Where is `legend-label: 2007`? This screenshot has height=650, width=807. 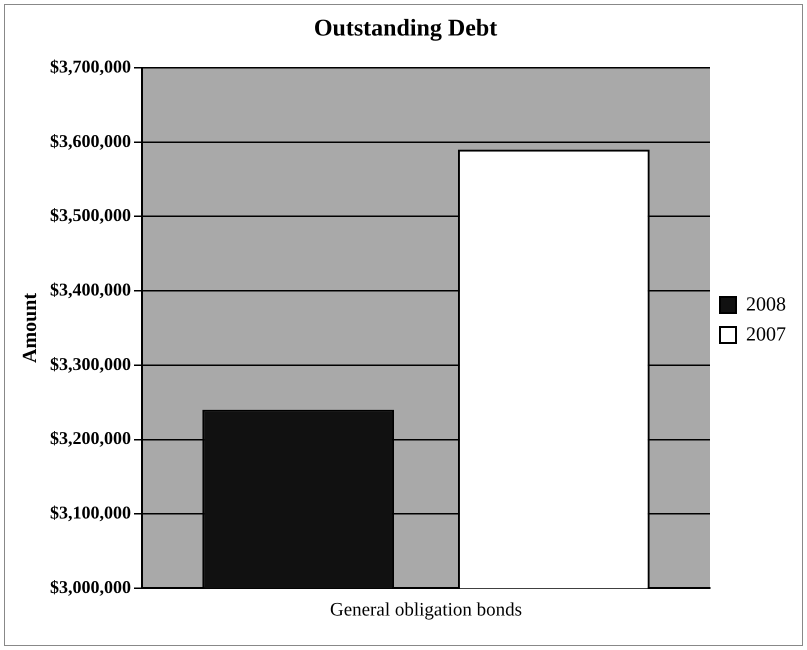 legend-label: 2007 is located at coordinates (766, 334).